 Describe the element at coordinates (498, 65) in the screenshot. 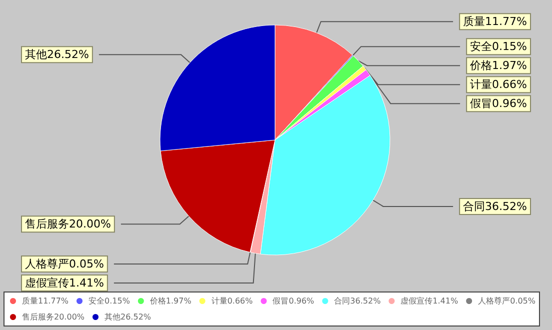

I see `slice-label: 价格1.97%` at that location.